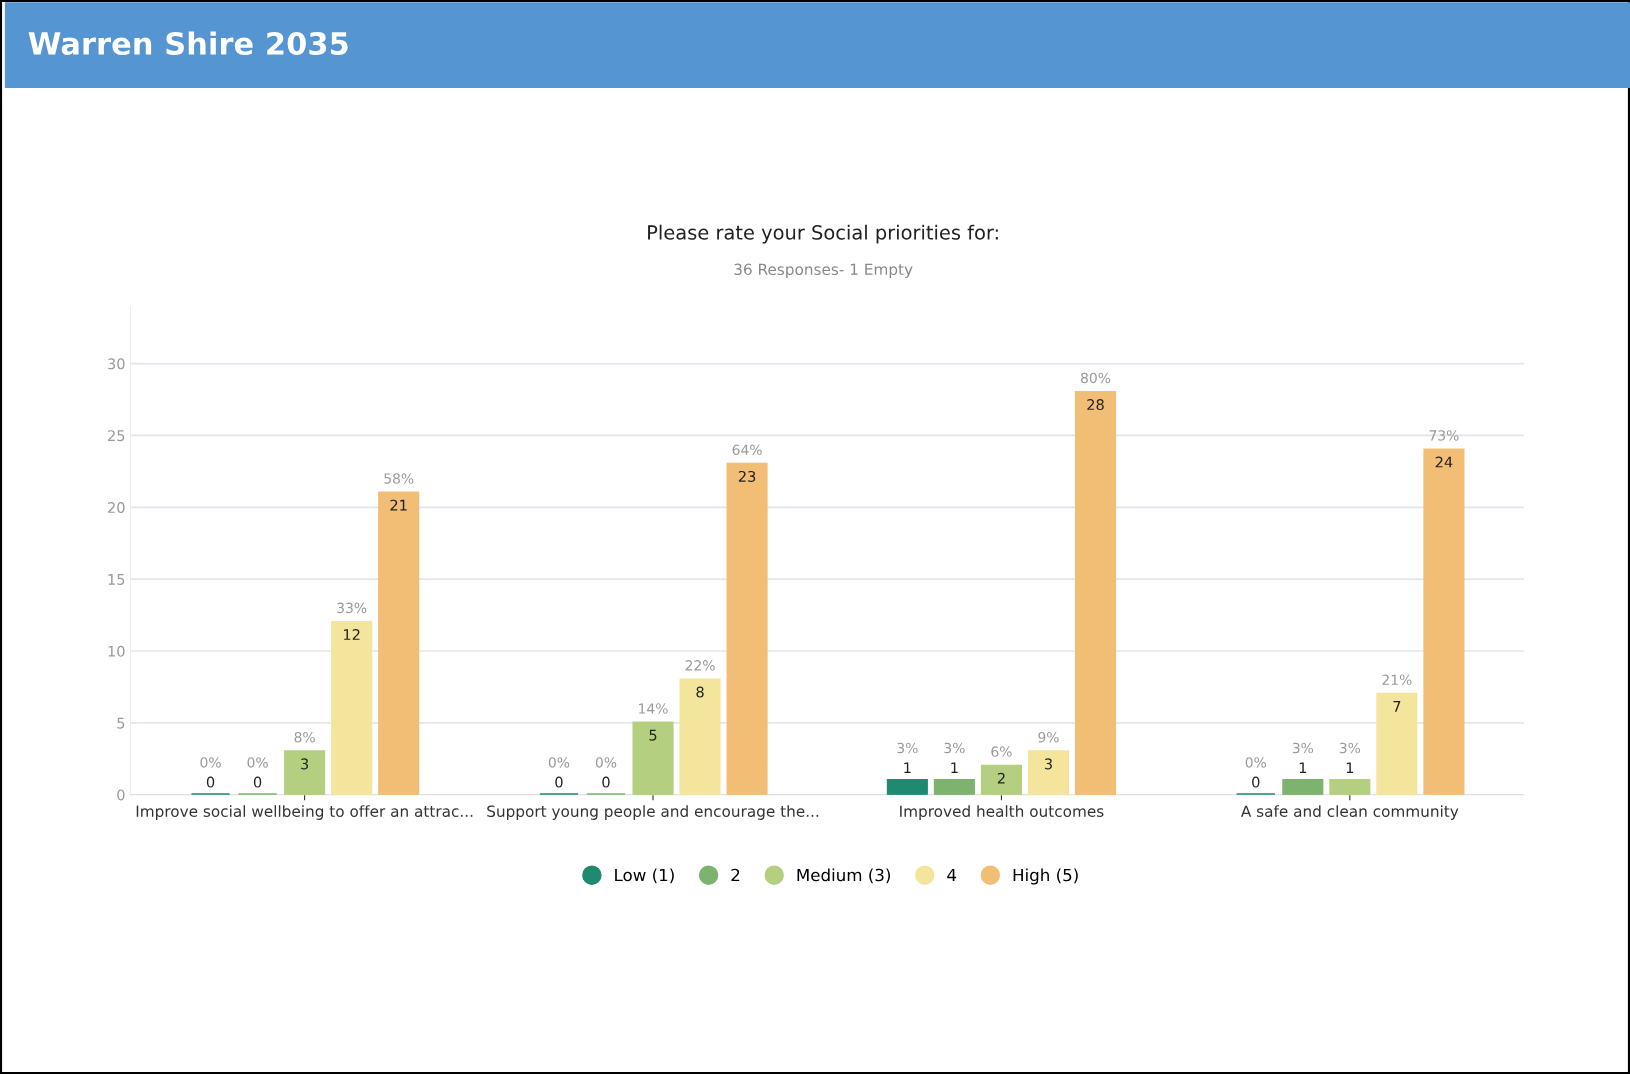 The width and height of the screenshot is (1630, 1074). Describe the element at coordinates (116, 579) in the screenshot. I see `y-tick-label: 15` at that location.